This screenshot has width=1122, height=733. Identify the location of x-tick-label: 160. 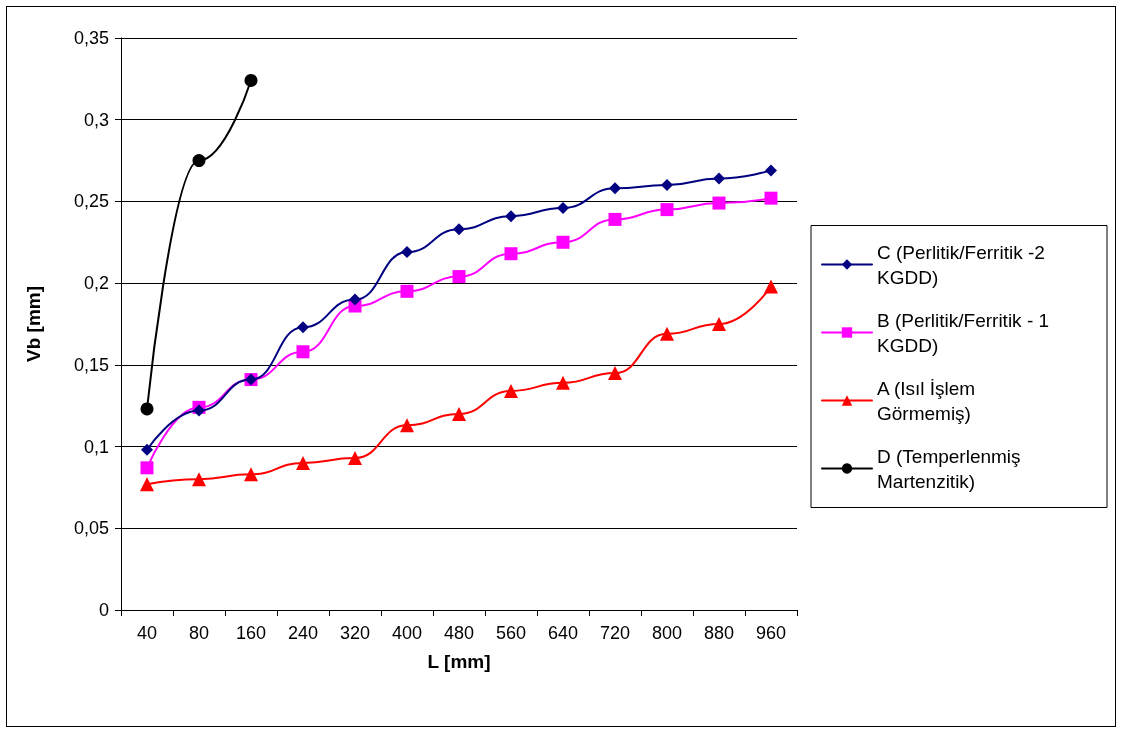
(251, 633).